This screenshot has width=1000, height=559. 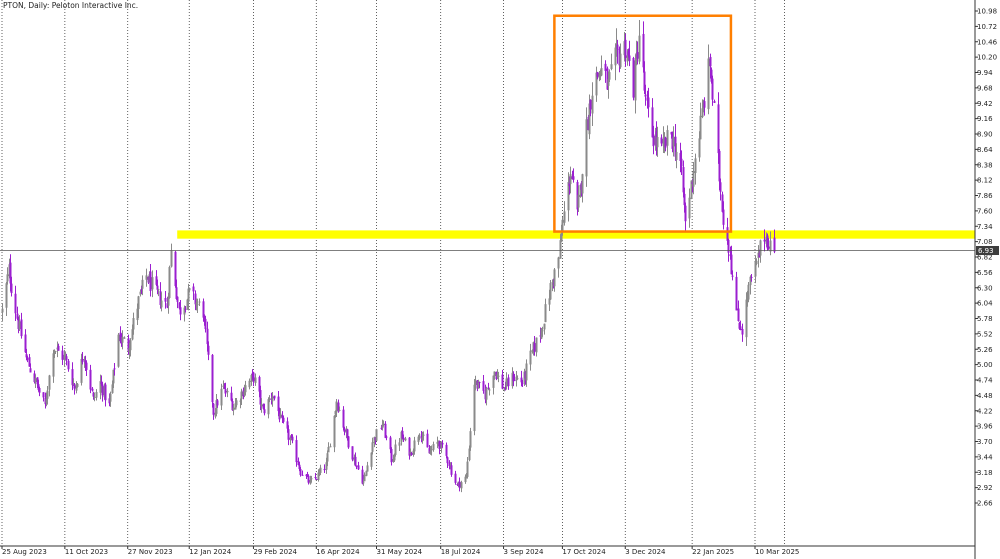 What do you see at coordinates (987, 12) in the screenshot?
I see `y-tick-label: 10.98` at bounding box center [987, 12].